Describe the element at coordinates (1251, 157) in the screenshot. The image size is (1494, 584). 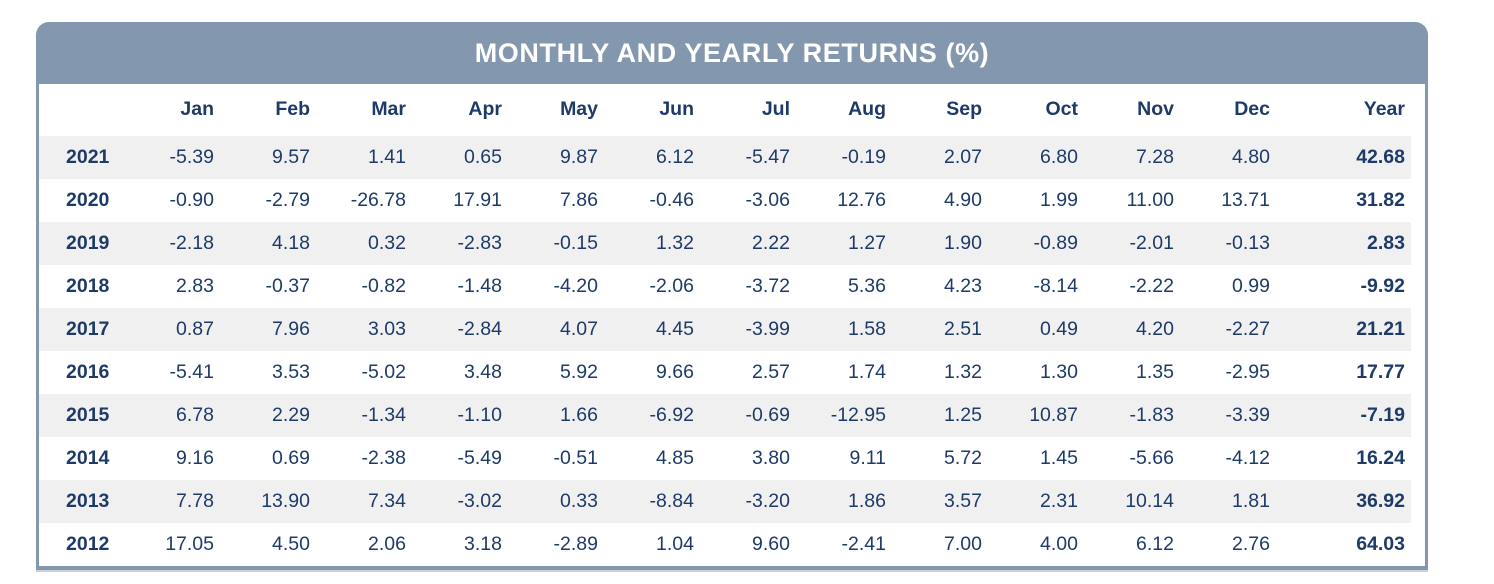
I see `monthly-return-cell: 4.80` at that location.